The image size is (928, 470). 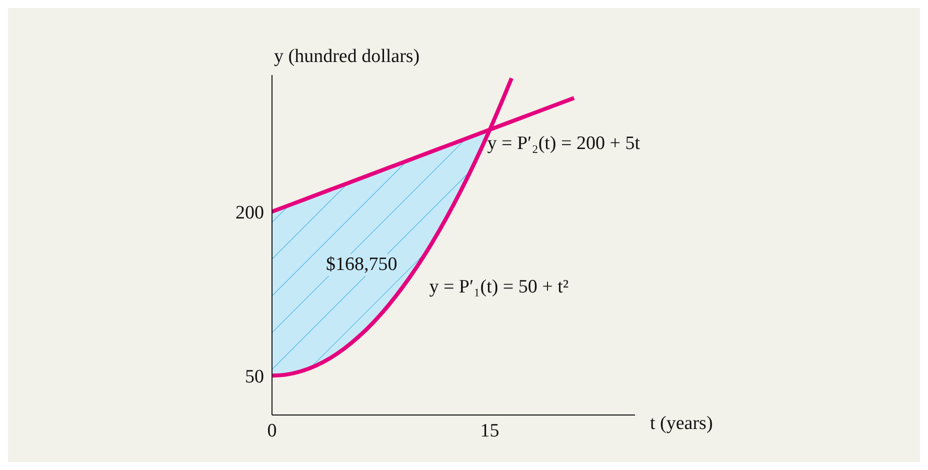 I want to click on x-axis-title: t (years), so click(x=681, y=424).